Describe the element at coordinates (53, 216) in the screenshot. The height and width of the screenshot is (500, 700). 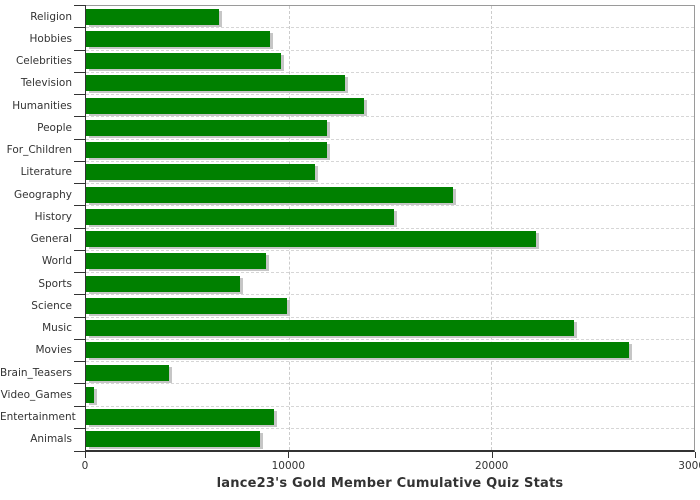
I see `category-label: History` at that location.